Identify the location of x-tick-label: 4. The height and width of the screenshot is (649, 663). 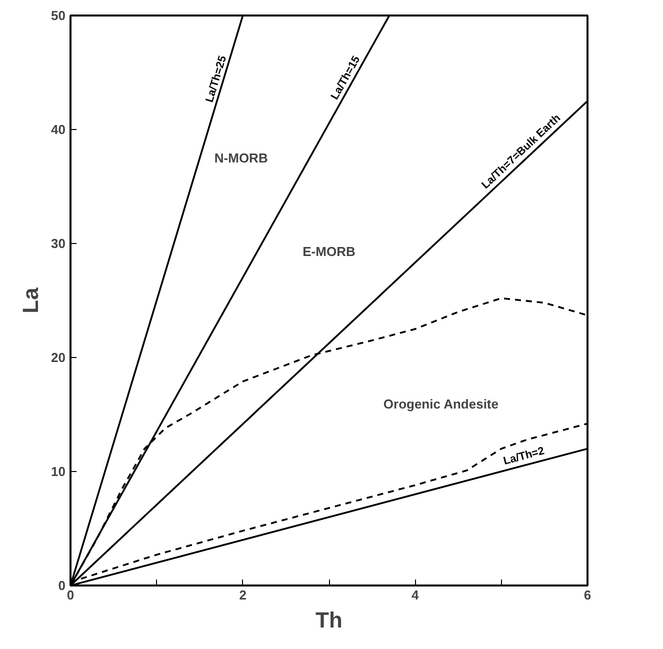
(416, 595).